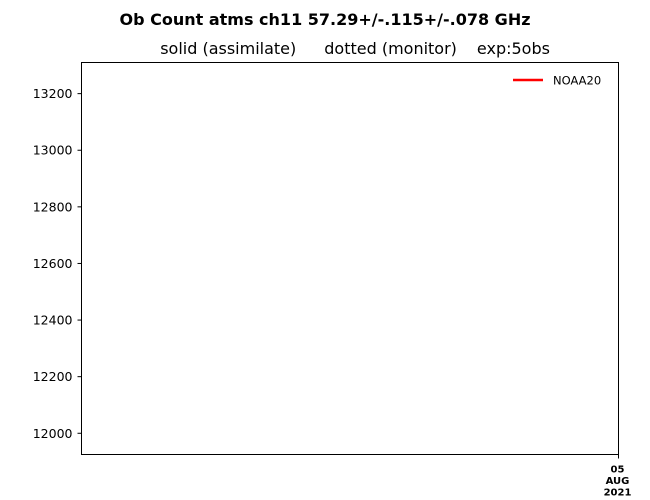  Describe the element at coordinates (53, 150) in the screenshot. I see `y-tick-label: 13000` at that location.